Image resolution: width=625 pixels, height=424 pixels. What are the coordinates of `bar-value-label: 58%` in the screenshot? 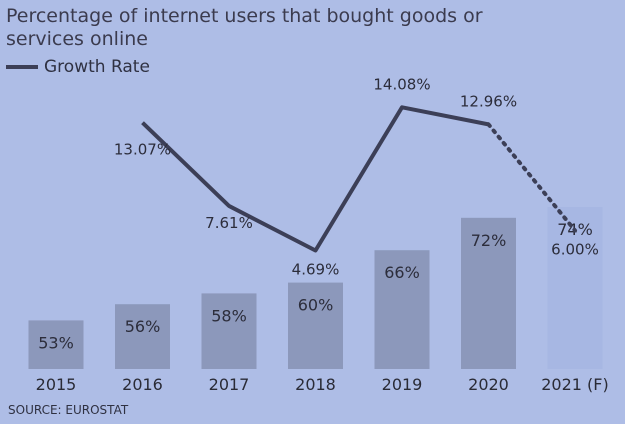 It's located at (229, 315).